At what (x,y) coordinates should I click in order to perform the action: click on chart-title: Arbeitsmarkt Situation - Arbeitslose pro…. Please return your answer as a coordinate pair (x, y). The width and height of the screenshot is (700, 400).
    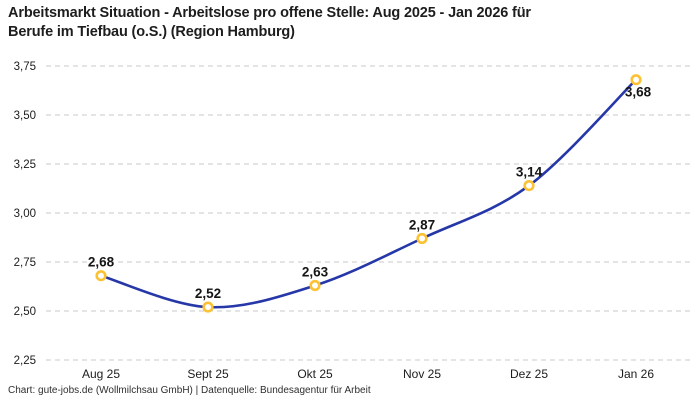
    Looking at the image, I should click on (269, 22).